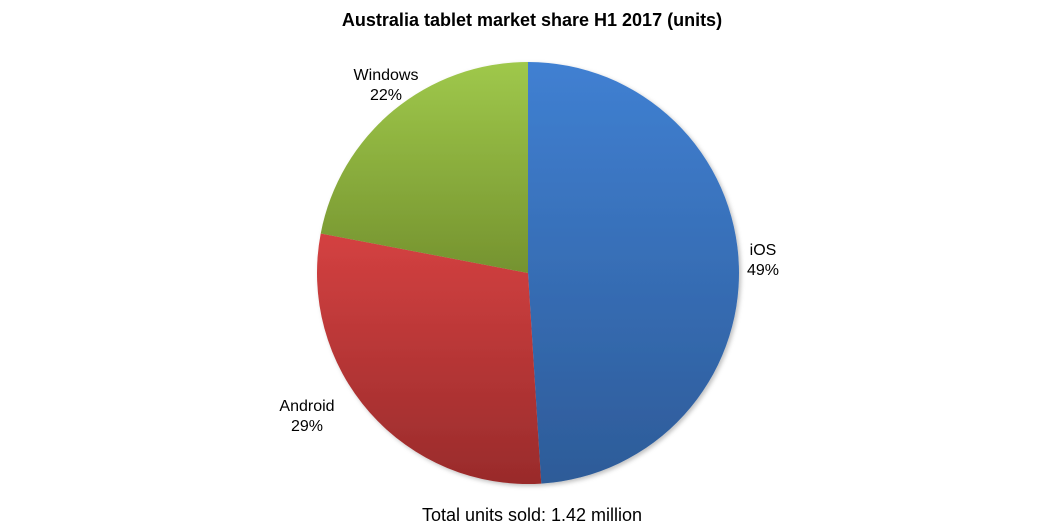  Describe the element at coordinates (307, 426) in the screenshot. I see `slice-value-android: 29%` at that location.